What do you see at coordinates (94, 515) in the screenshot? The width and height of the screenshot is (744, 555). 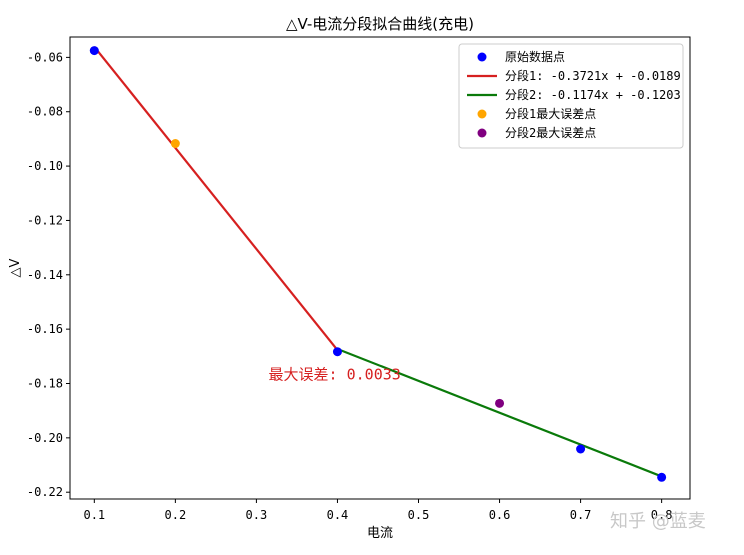 I see `x-tick-label: 0.1` at bounding box center [94, 515].